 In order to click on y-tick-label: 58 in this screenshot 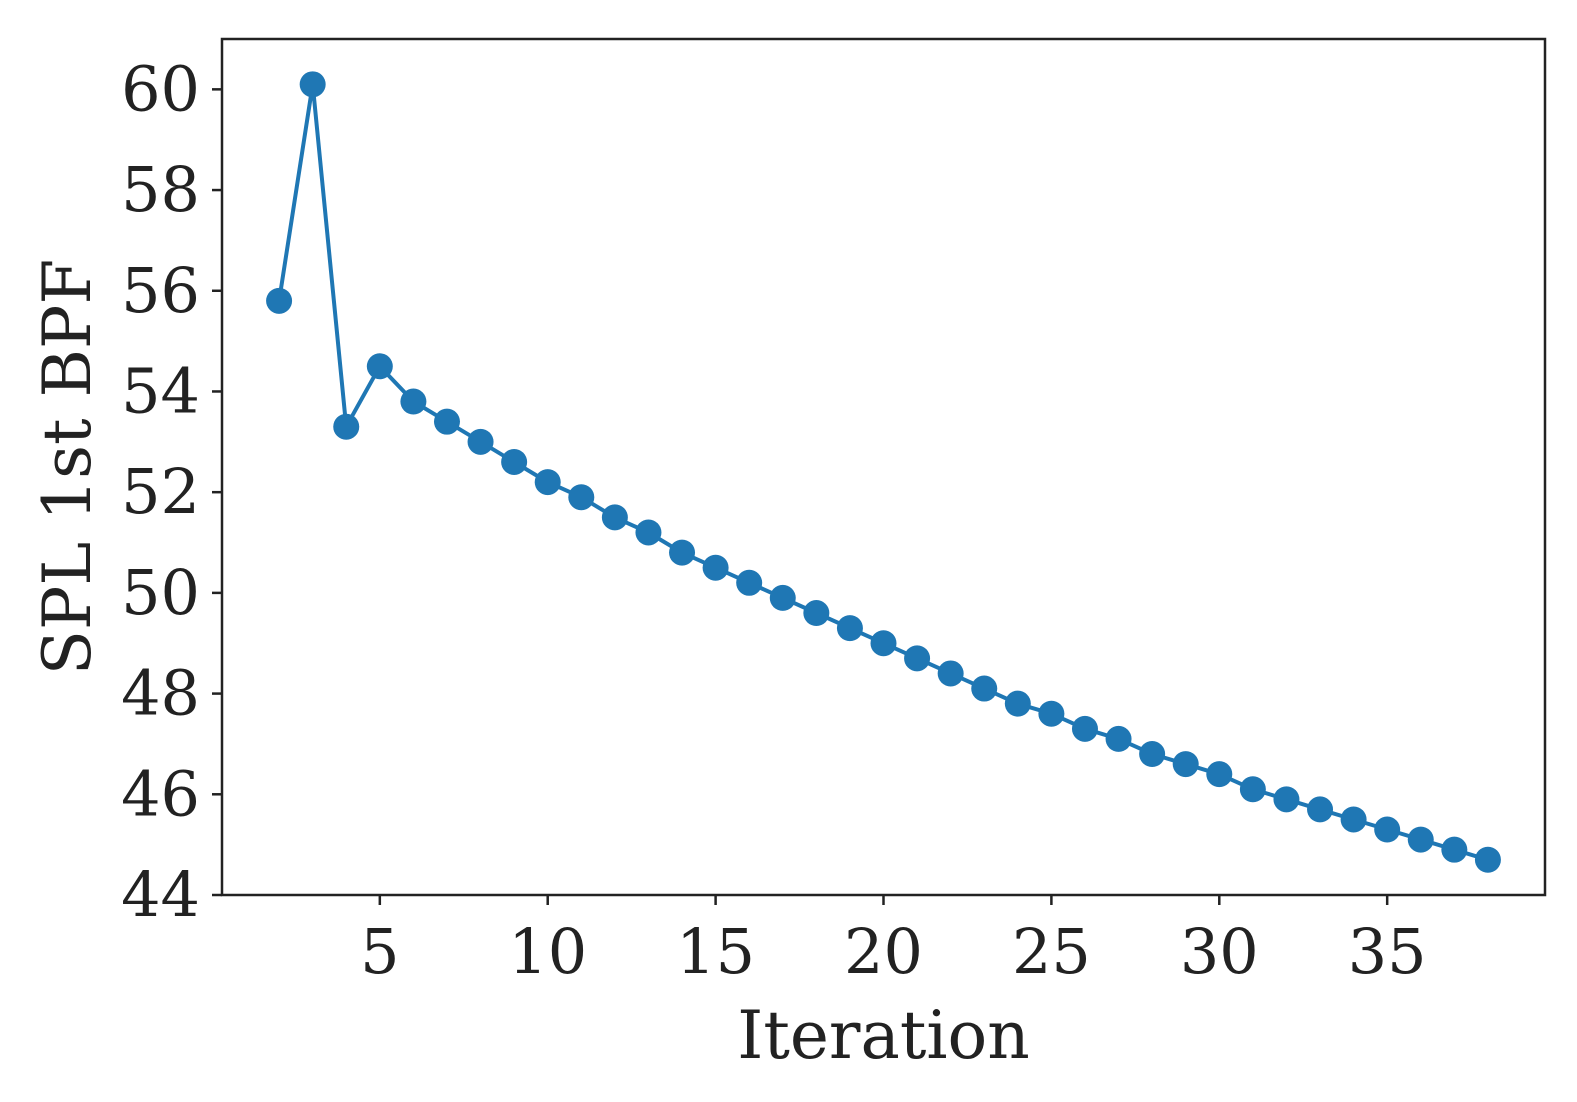, I will do `click(160, 189)`.